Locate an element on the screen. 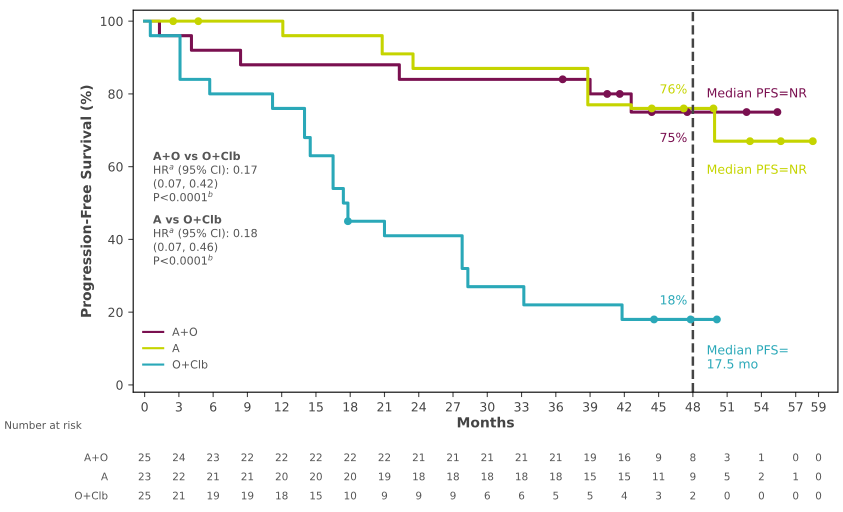 The image size is (843, 512). y-tick-label: 60 is located at coordinates (115, 167).